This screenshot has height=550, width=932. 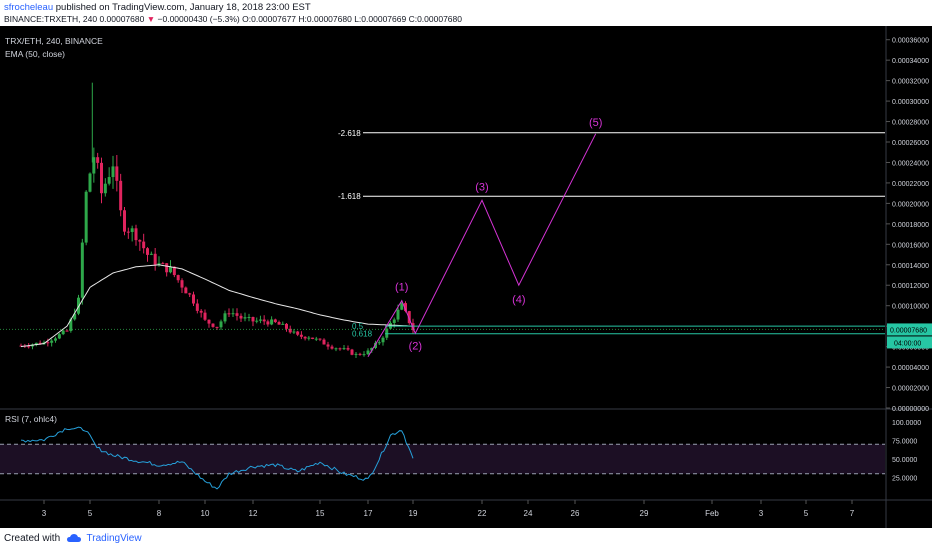 I want to click on time-tick-label: 19, so click(x=413, y=513).